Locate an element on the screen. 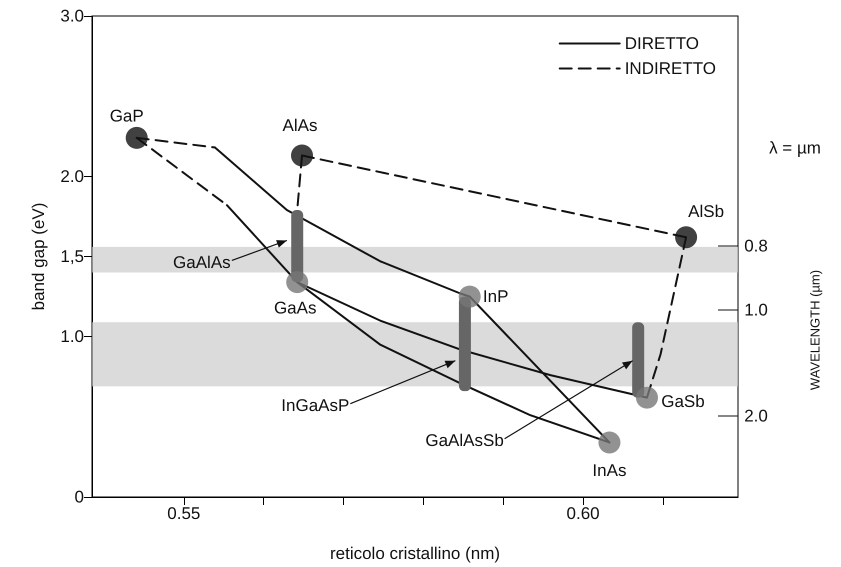 Image resolution: width=841 pixels, height=567 pixels. y-tick-label: 1,5 is located at coordinates (72, 256).